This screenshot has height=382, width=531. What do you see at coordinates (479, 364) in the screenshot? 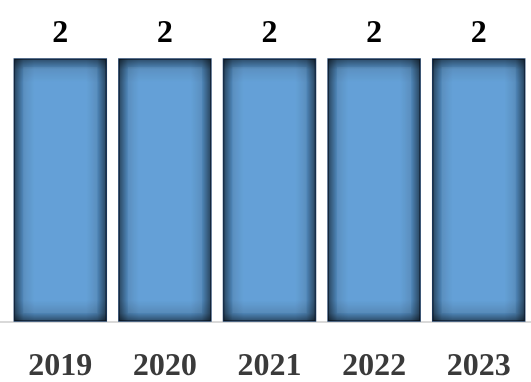
I see `x-tick-label-2023: 2023` at bounding box center [479, 364].